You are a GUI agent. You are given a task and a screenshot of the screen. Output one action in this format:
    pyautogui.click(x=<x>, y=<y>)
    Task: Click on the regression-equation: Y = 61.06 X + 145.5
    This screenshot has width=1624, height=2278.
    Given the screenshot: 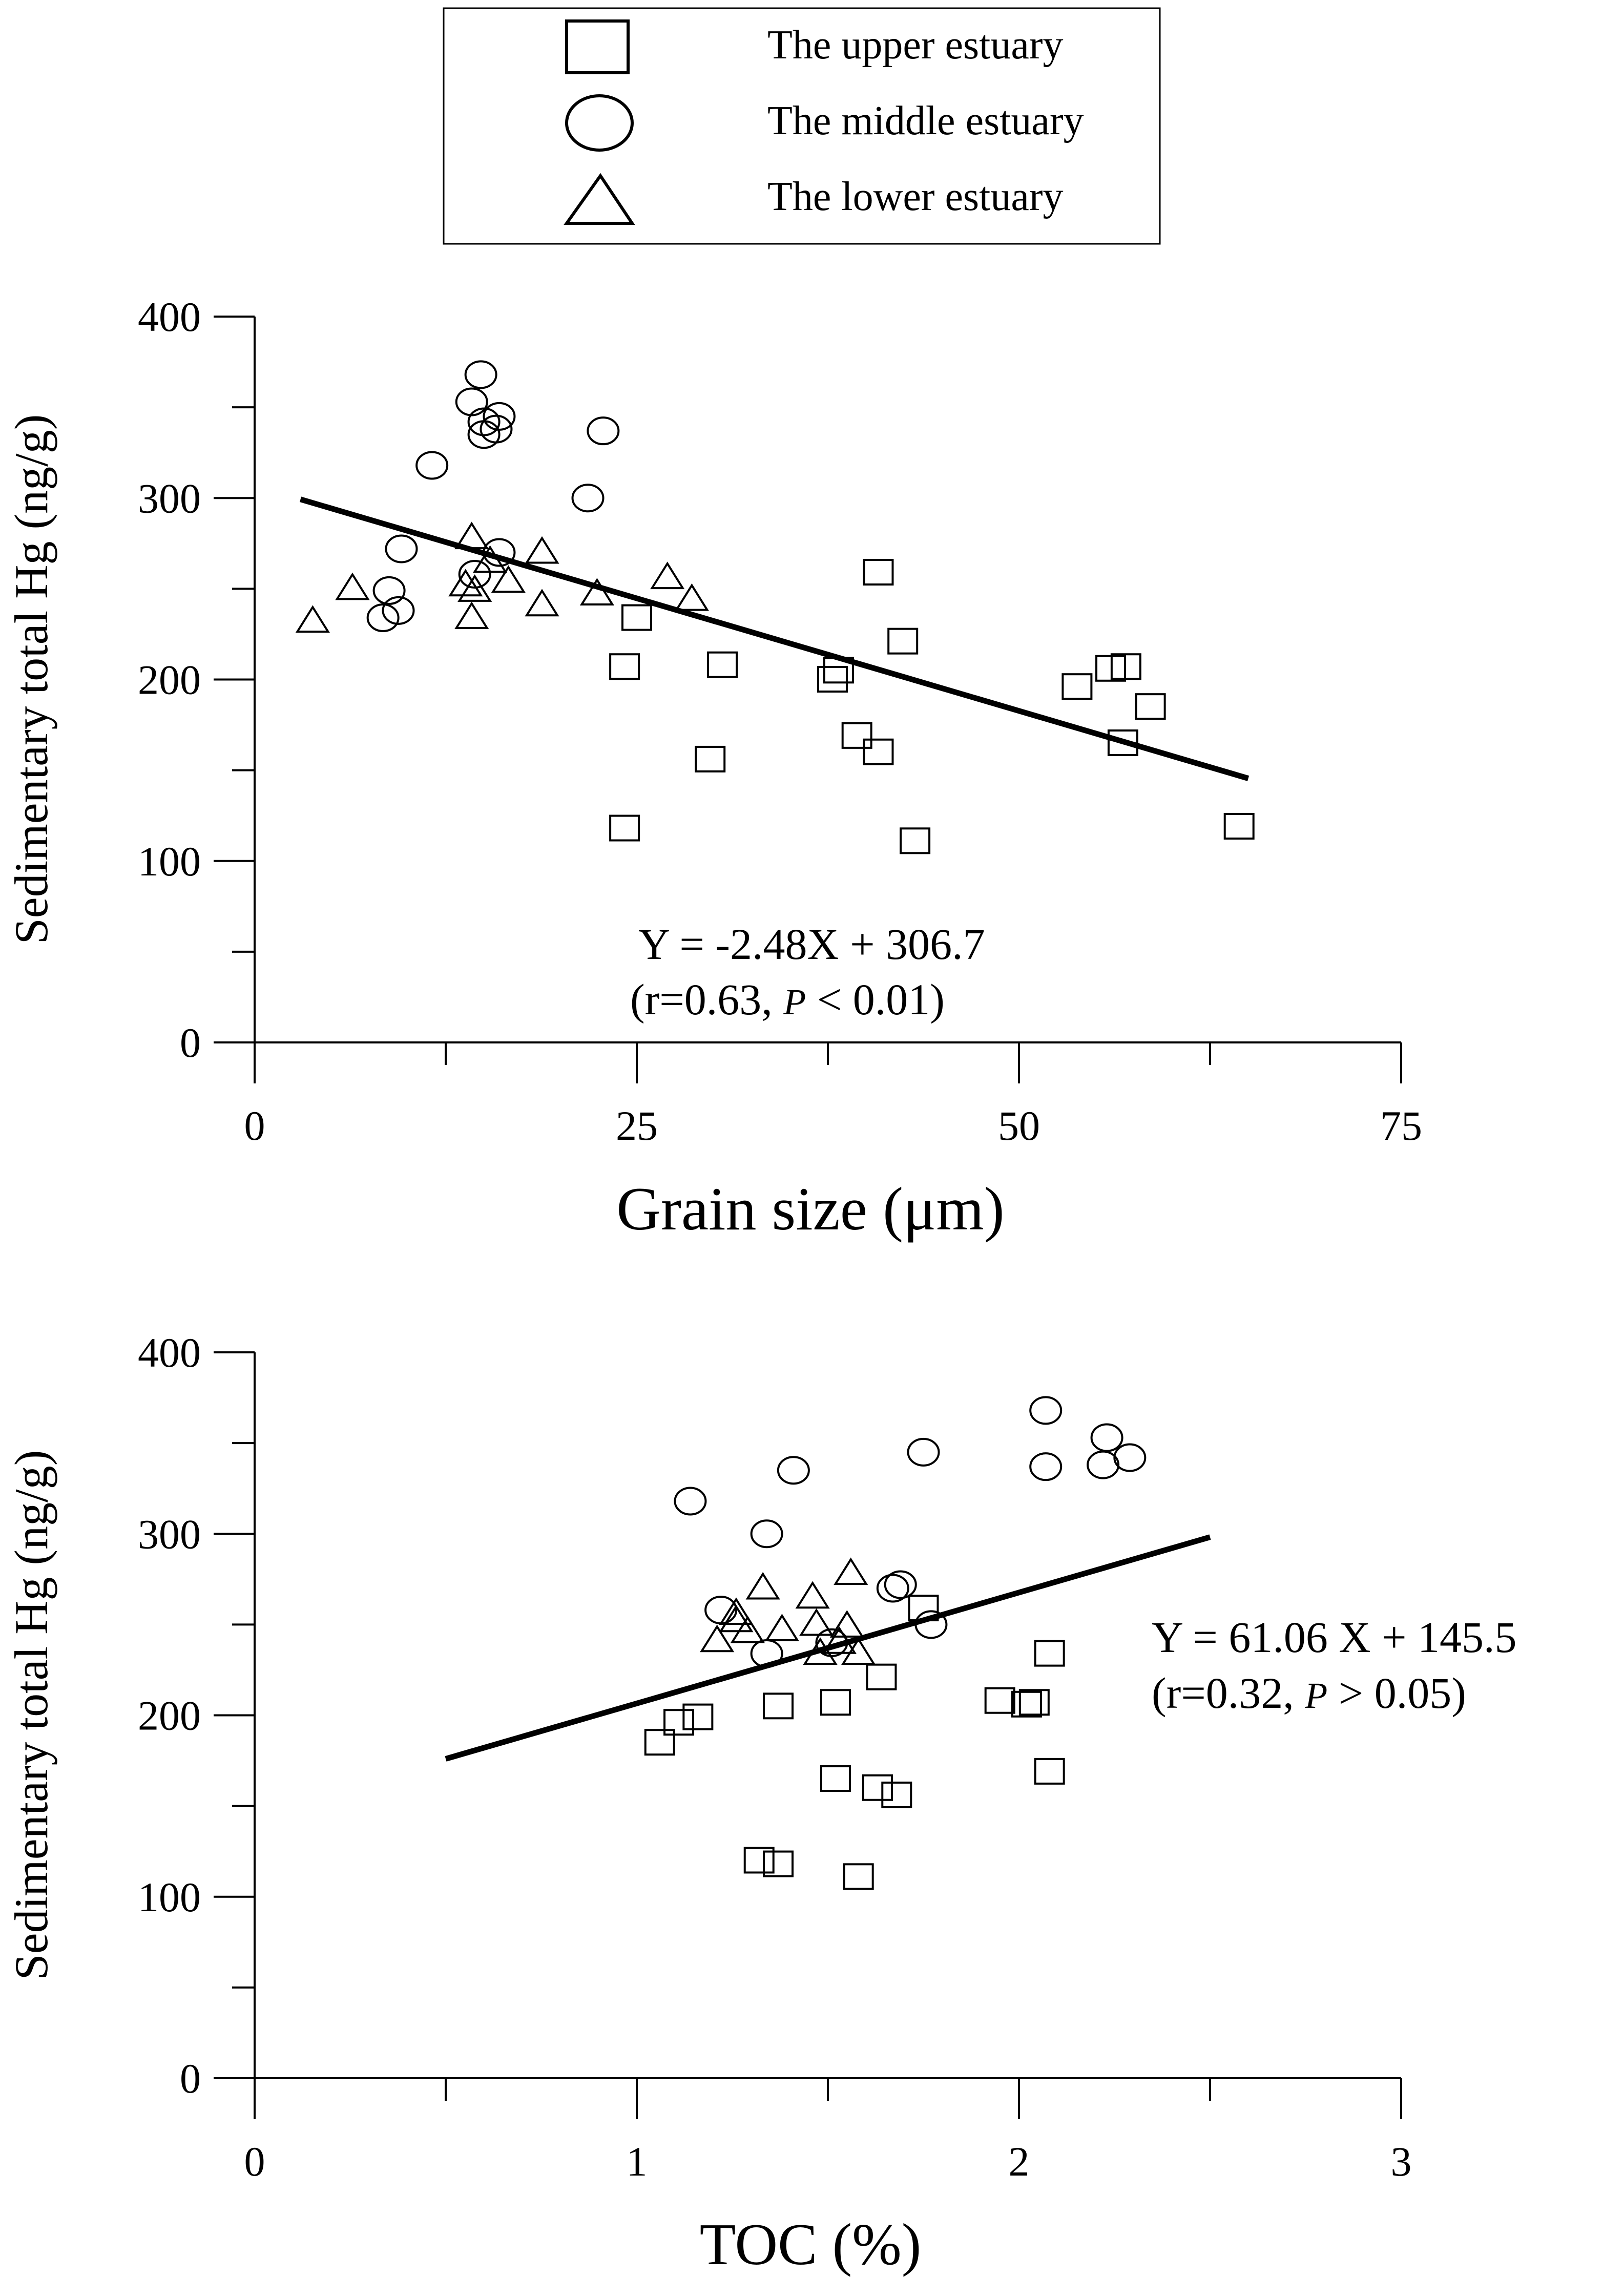 What is the action you would take?
    pyautogui.click(x=1334, y=1637)
    